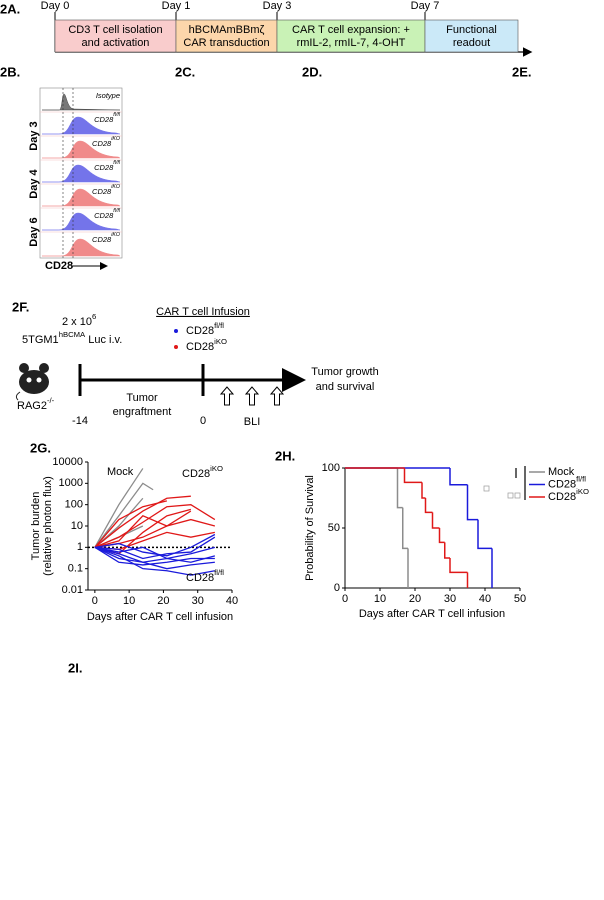 The width and height of the screenshot is (604, 900). Describe the element at coordinates (380, 599) in the screenshot. I see `x-tick-label: 10` at that location.